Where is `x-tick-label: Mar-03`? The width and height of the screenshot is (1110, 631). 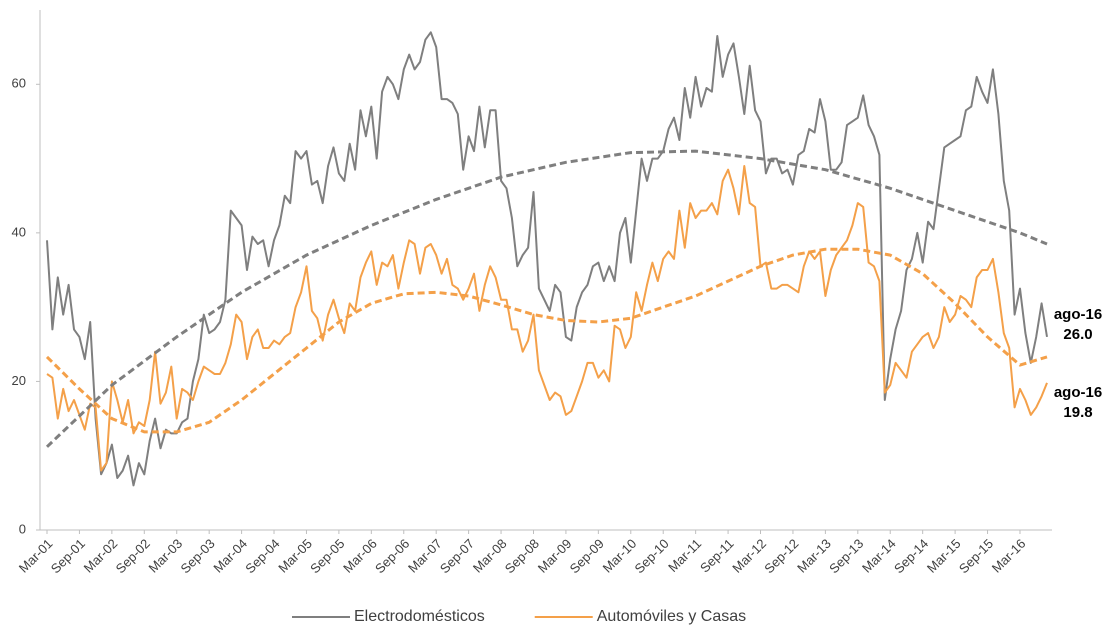 x-tick-label: Mar-03 is located at coordinates (166, 556).